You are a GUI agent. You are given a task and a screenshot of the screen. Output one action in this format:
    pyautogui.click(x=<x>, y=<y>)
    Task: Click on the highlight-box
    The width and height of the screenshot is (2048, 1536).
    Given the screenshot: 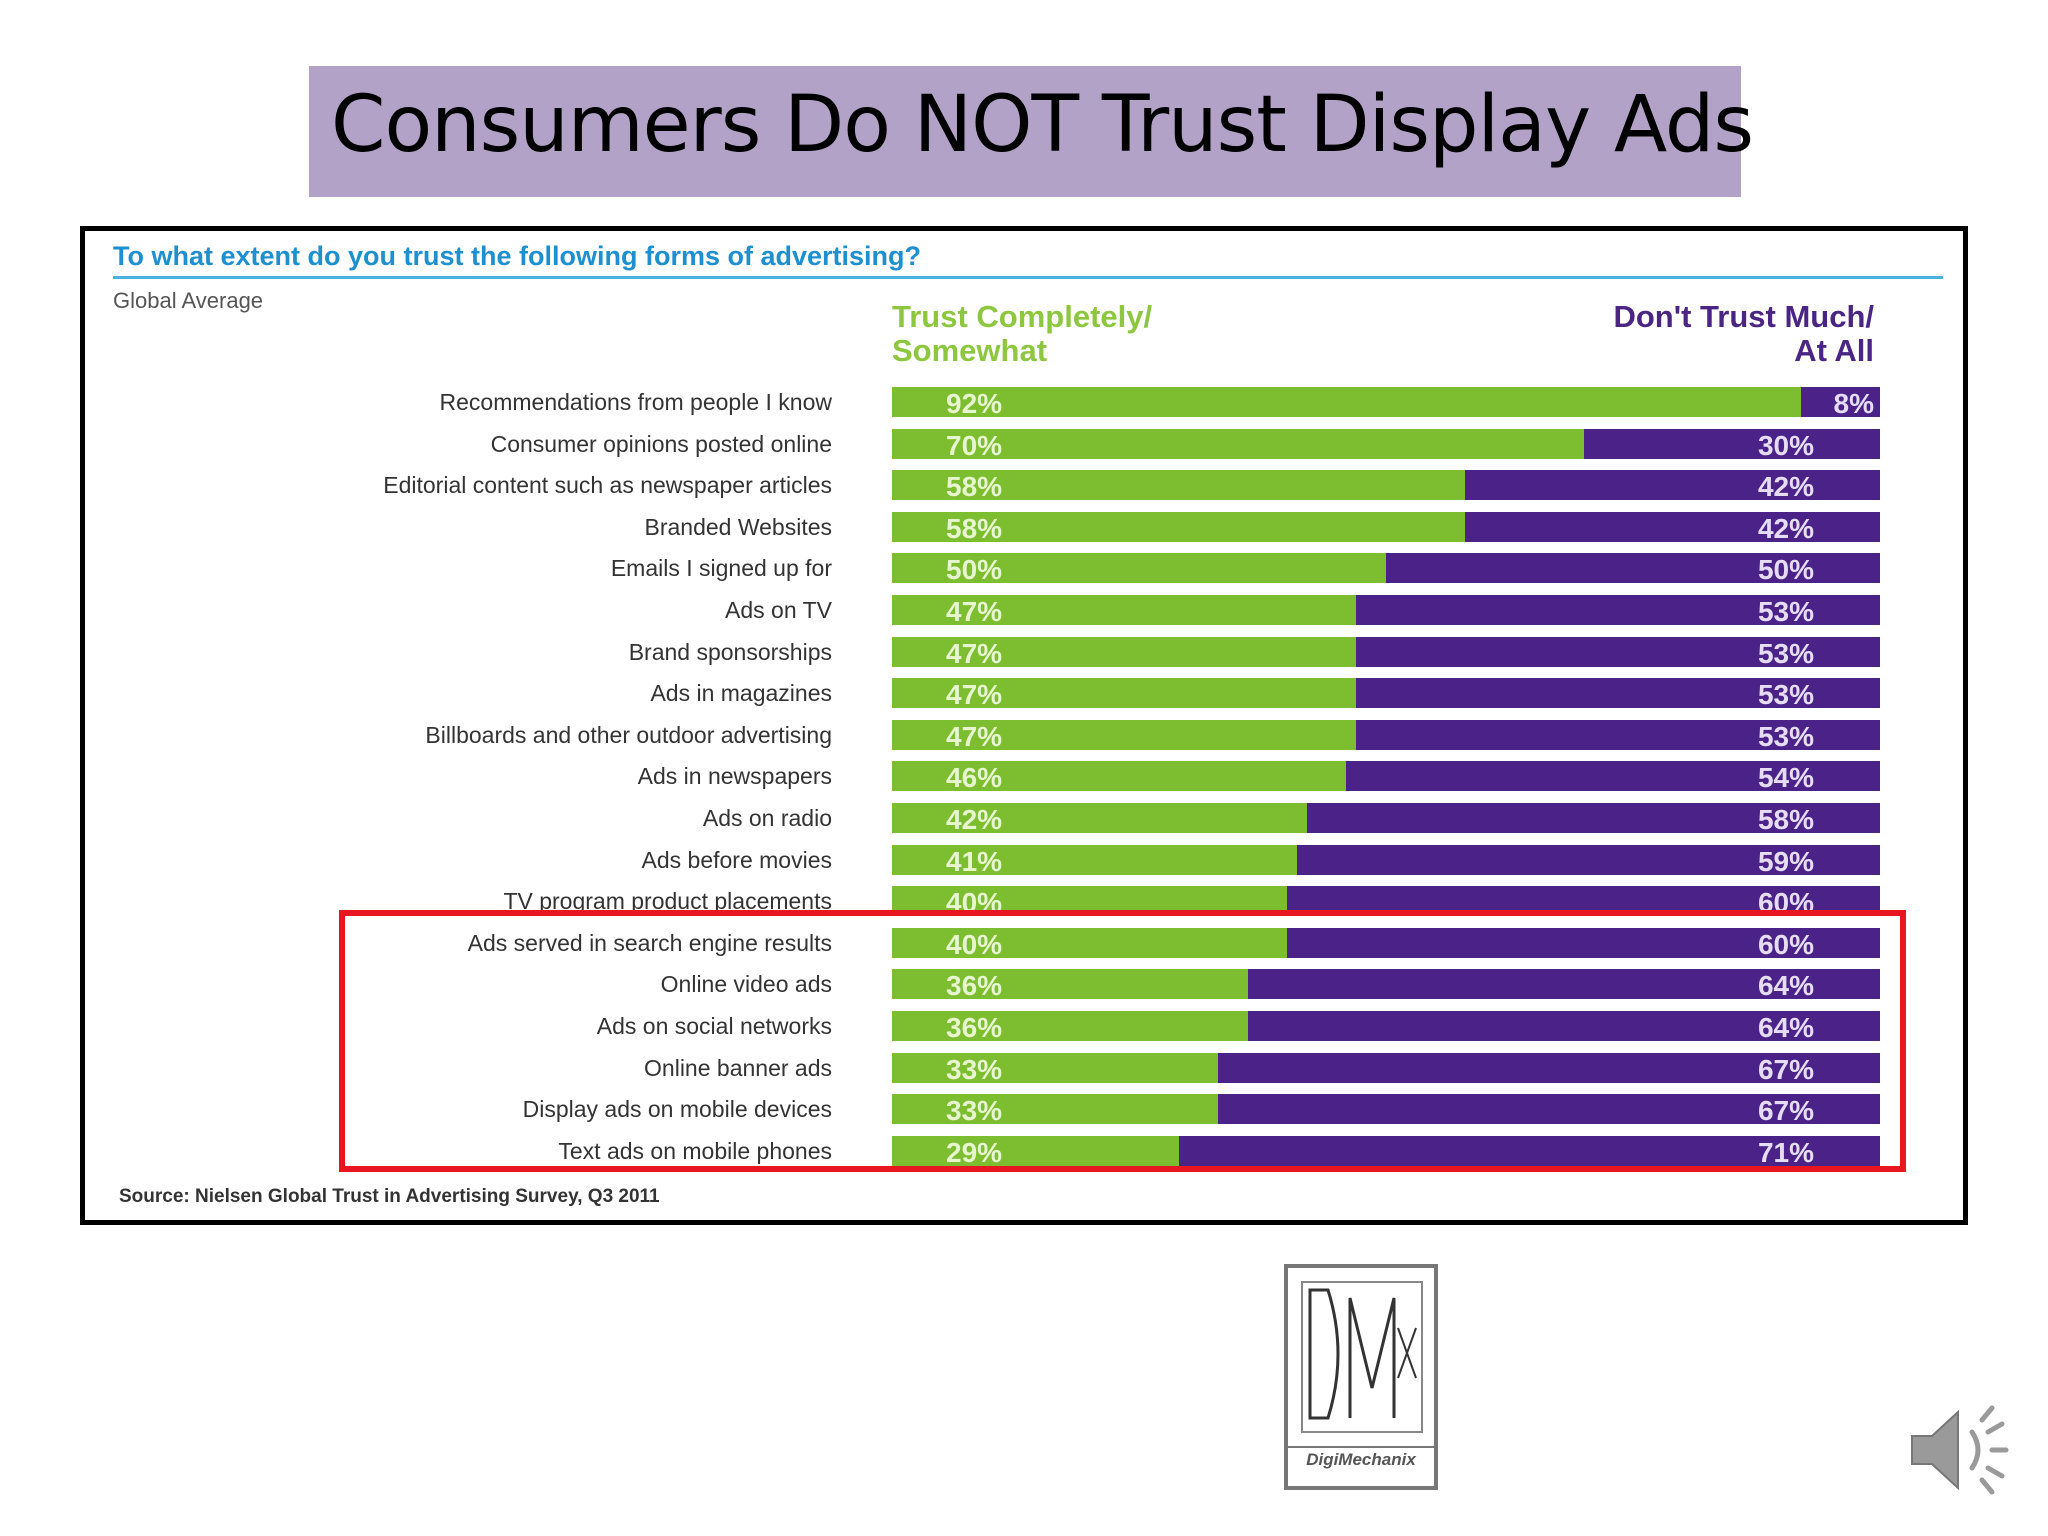 What is the action you would take?
    pyautogui.click(x=1122, y=1041)
    